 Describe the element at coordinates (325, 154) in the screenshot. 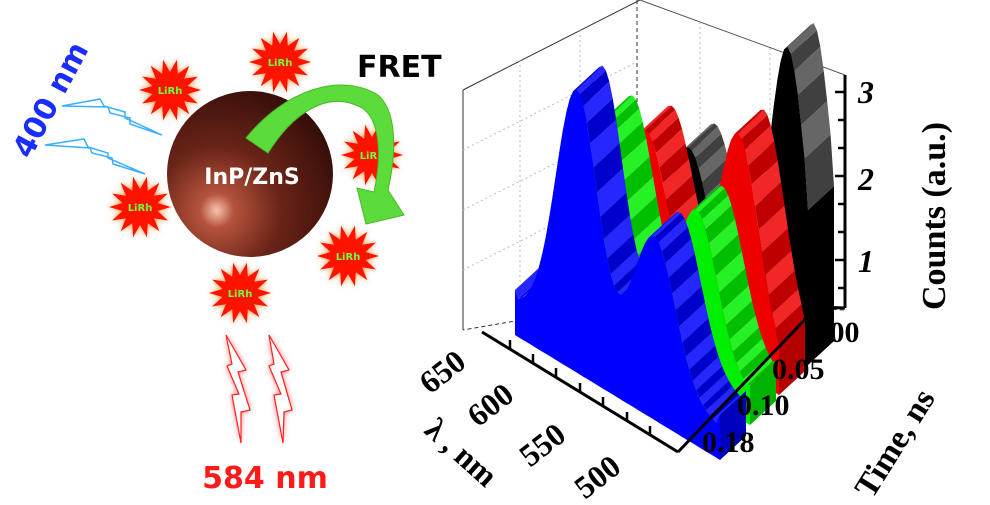

I see `fret-arrow-icon` at that location.